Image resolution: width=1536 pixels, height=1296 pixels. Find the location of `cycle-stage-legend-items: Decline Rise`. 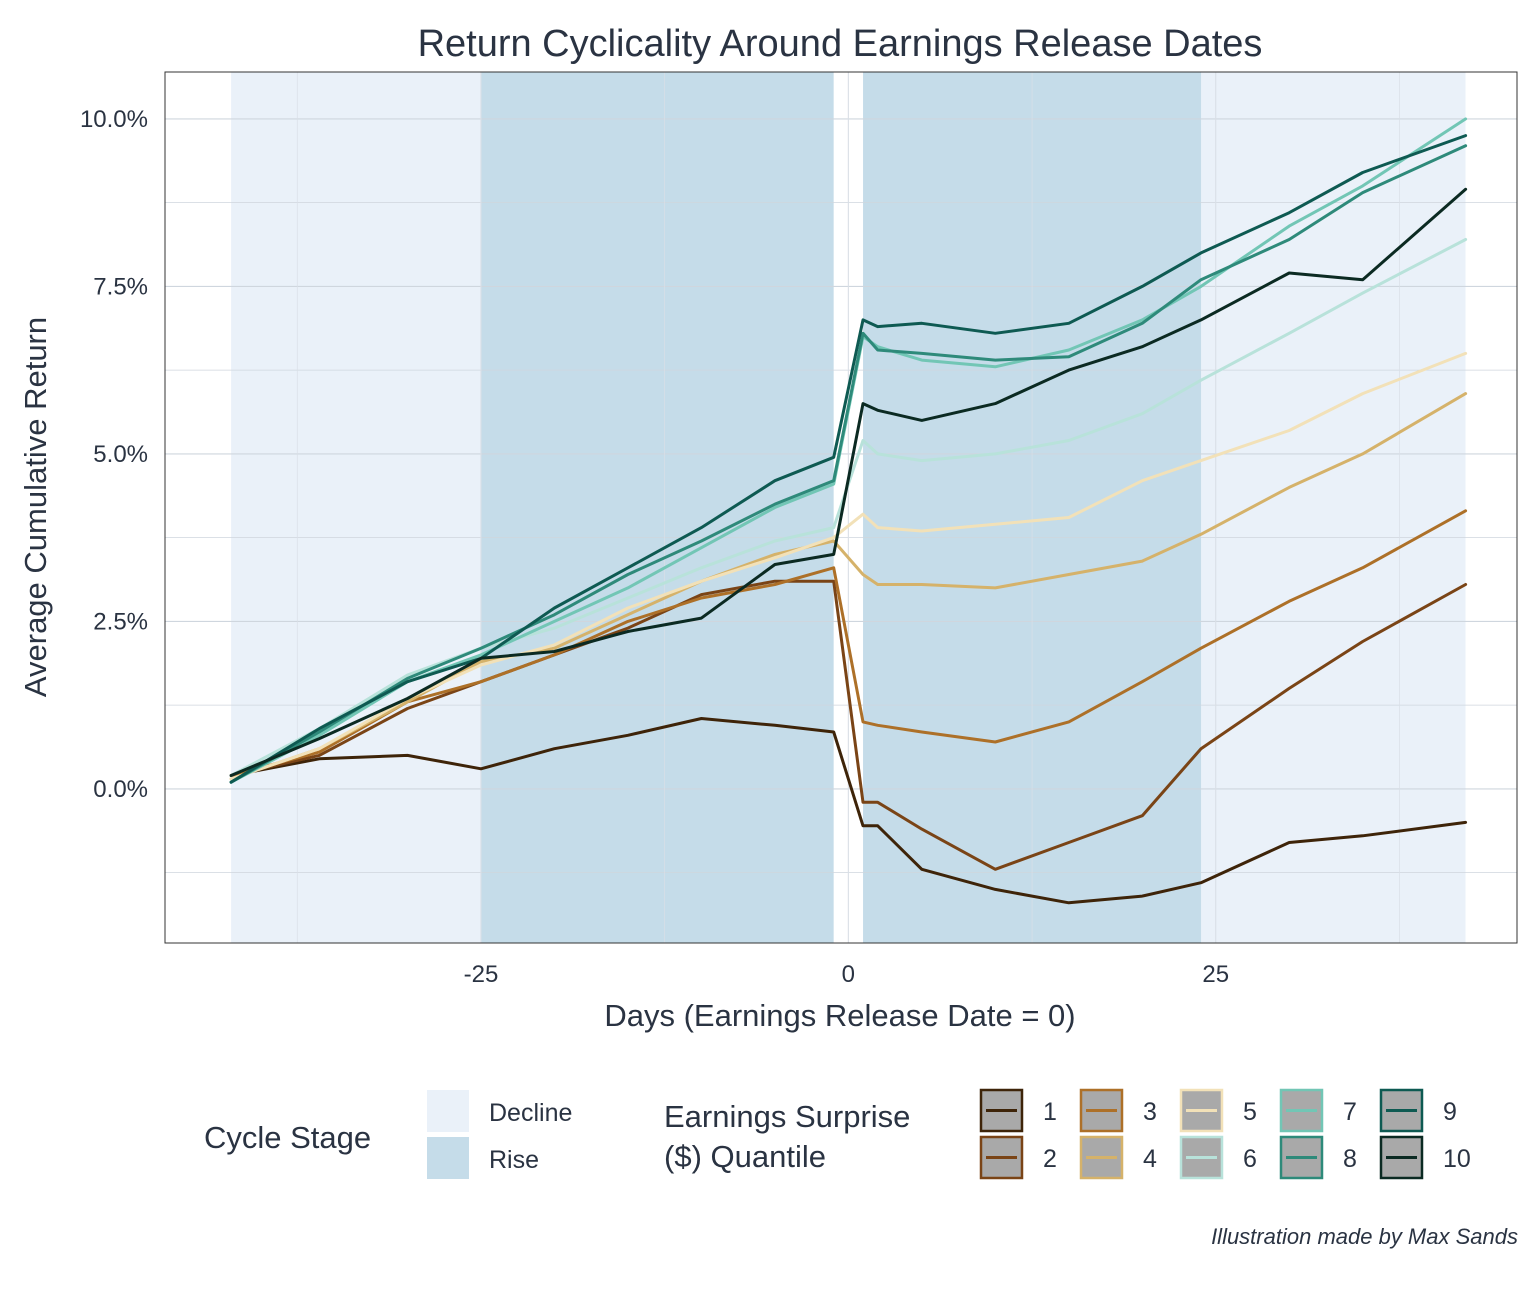

cycle-stage-legend-items: Decline Rise is located at coordinates (499, 1134).